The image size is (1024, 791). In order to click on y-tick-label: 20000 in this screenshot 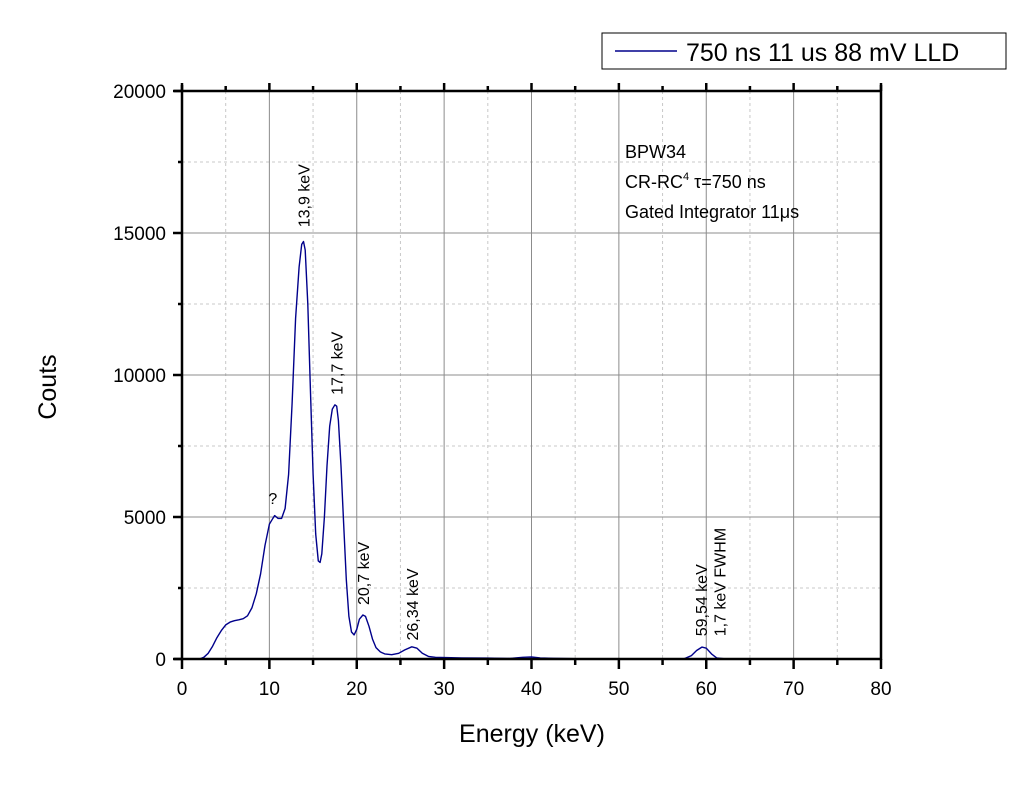, I will do `click(139, 92)`.